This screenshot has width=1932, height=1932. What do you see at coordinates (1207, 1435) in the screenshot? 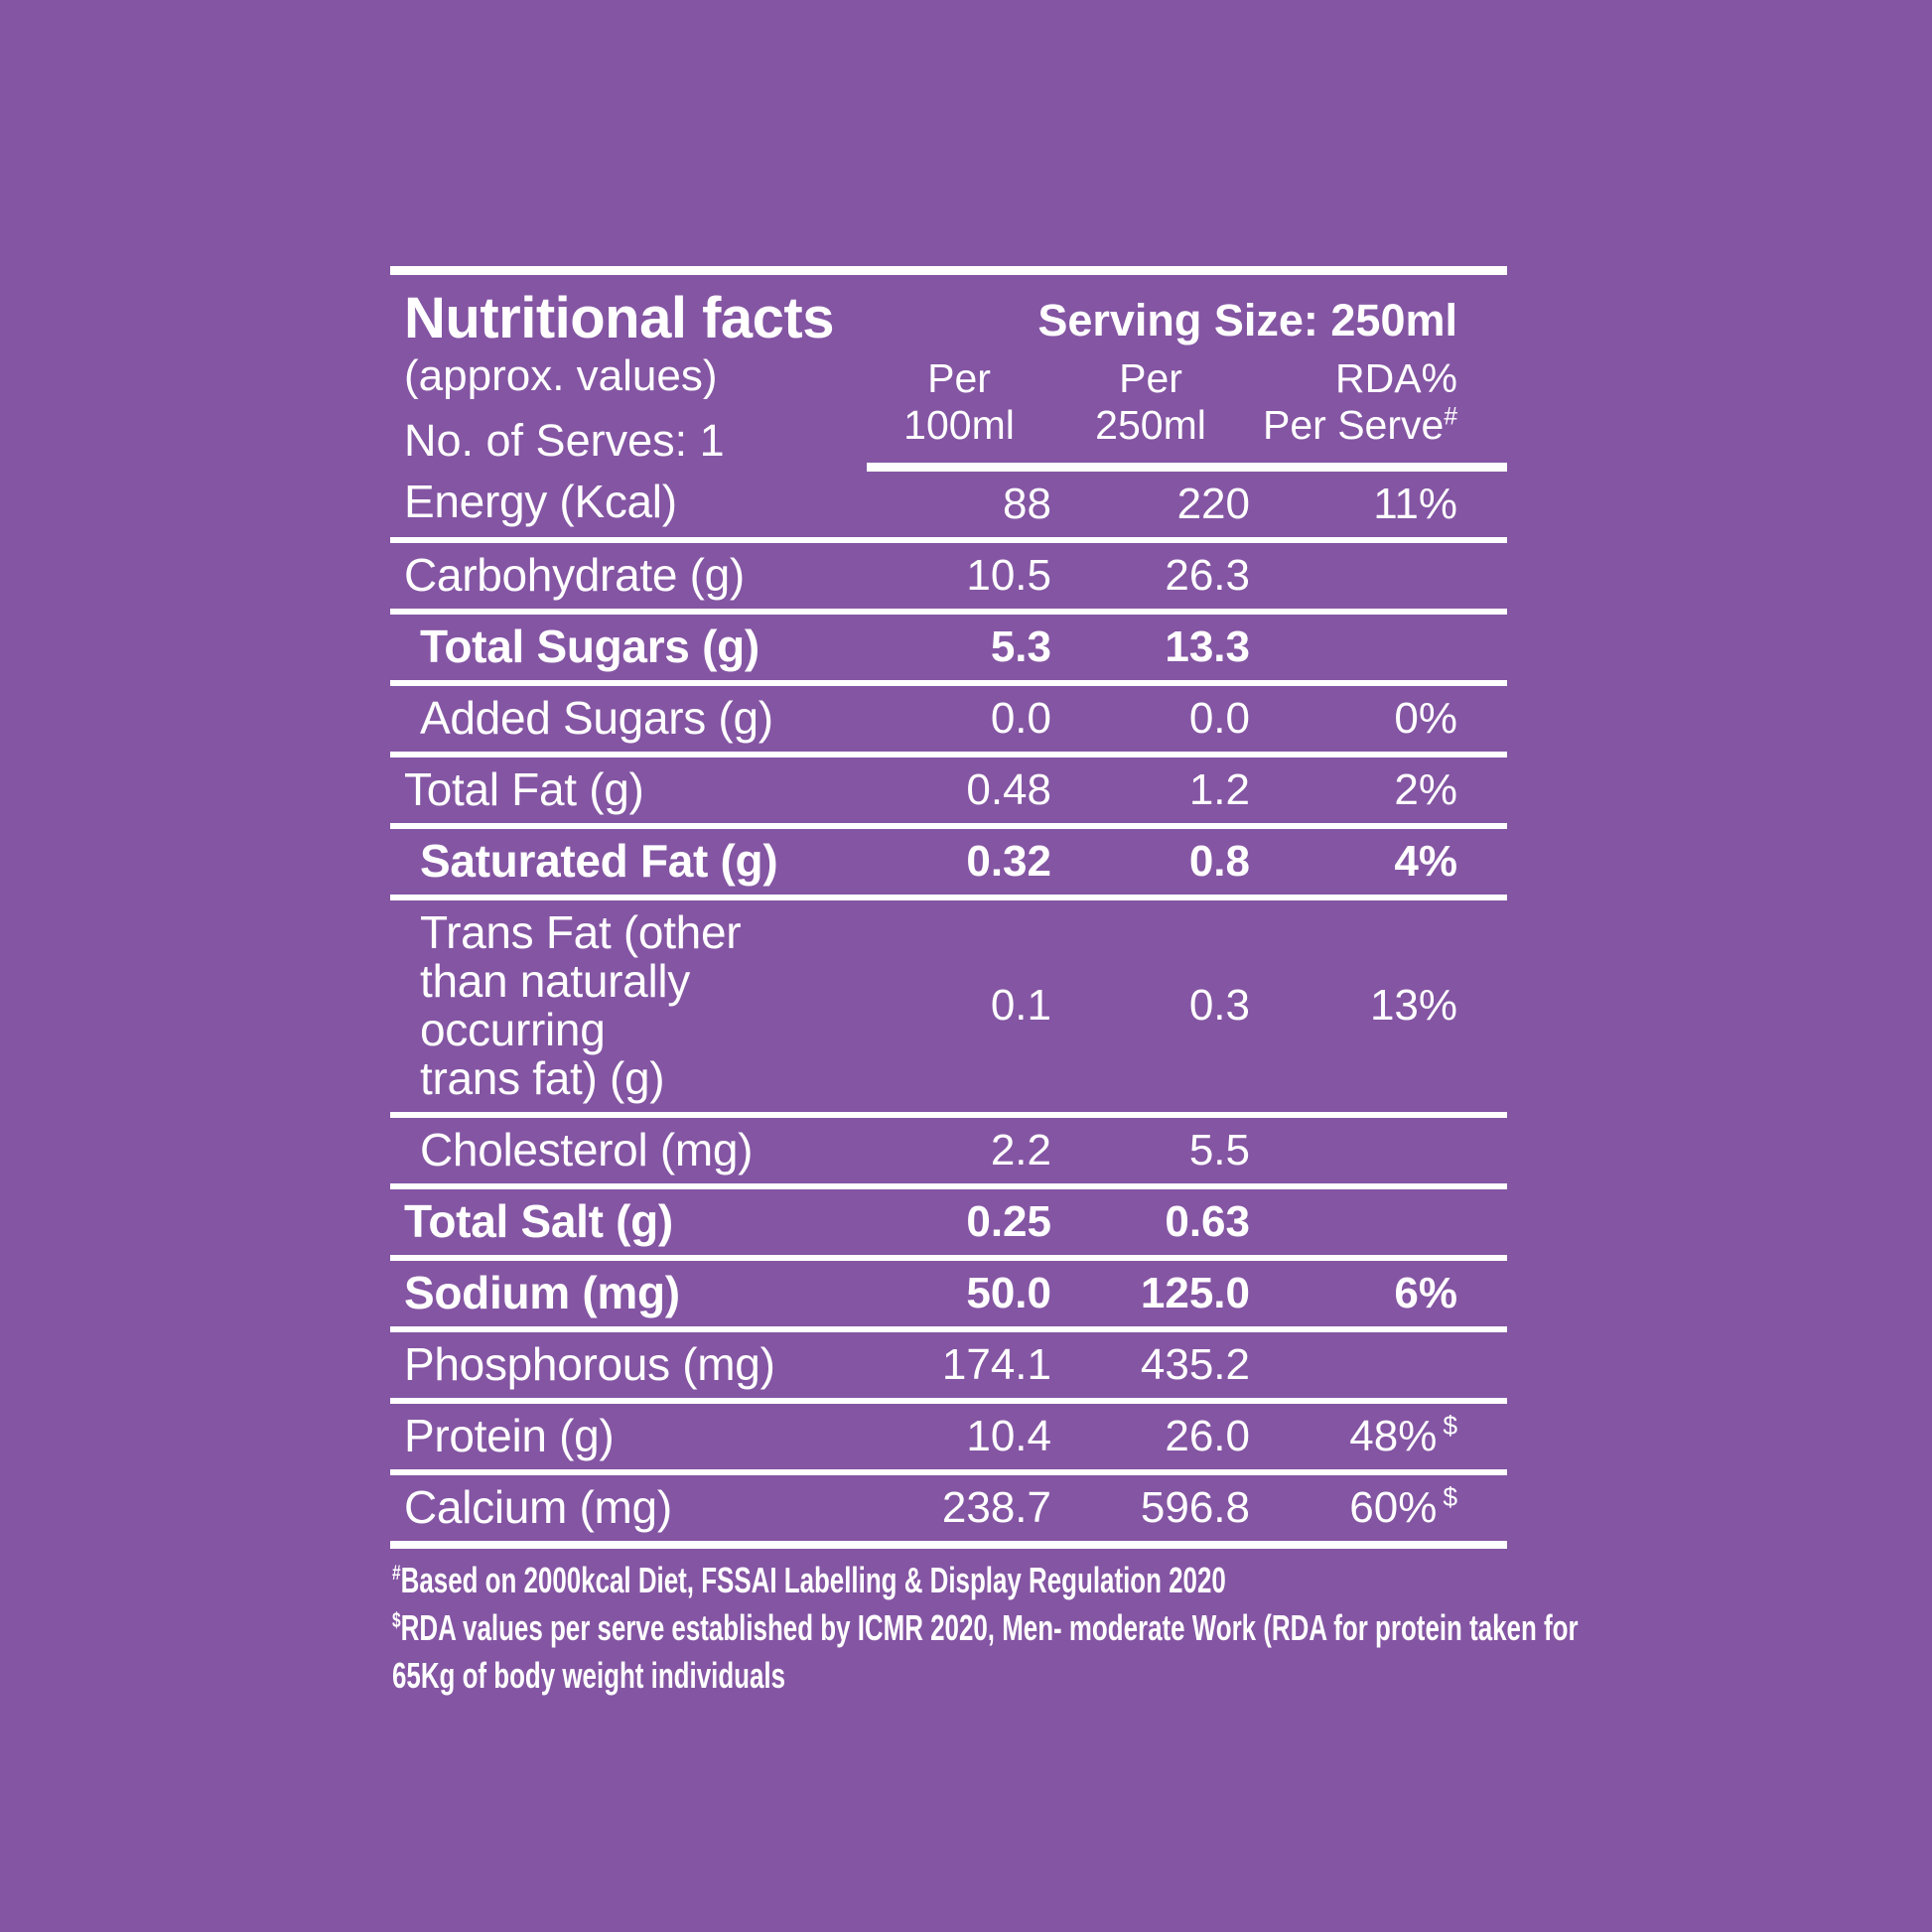
I see `per-250ml-value: 26.0` at bounding box center [1207, 1435].